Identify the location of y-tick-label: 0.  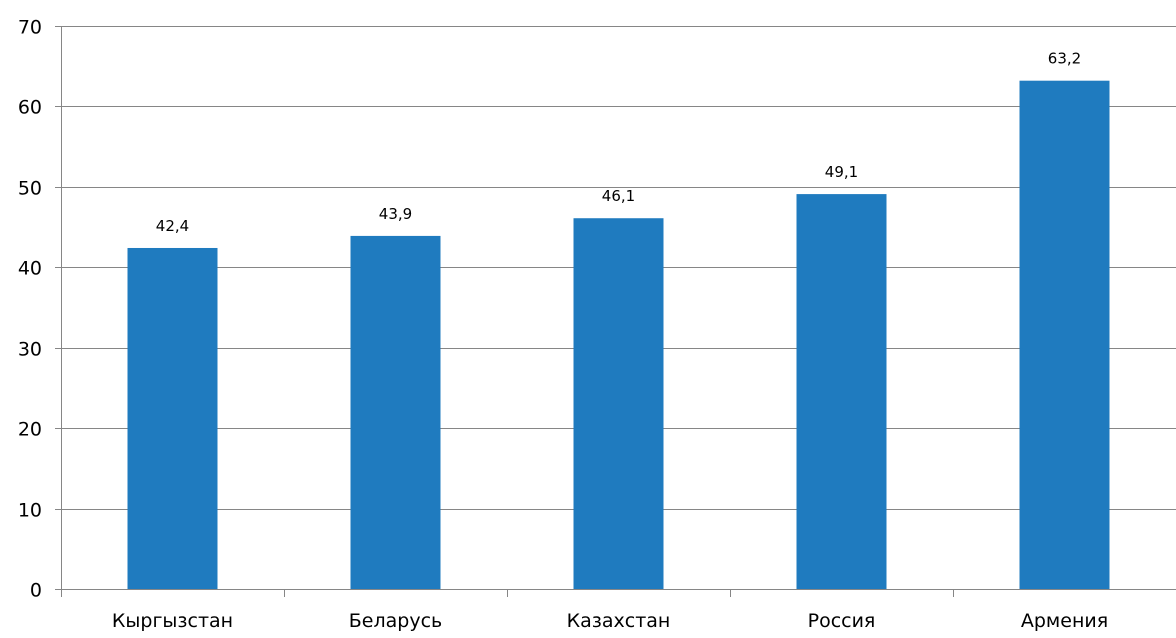
(36, 591).